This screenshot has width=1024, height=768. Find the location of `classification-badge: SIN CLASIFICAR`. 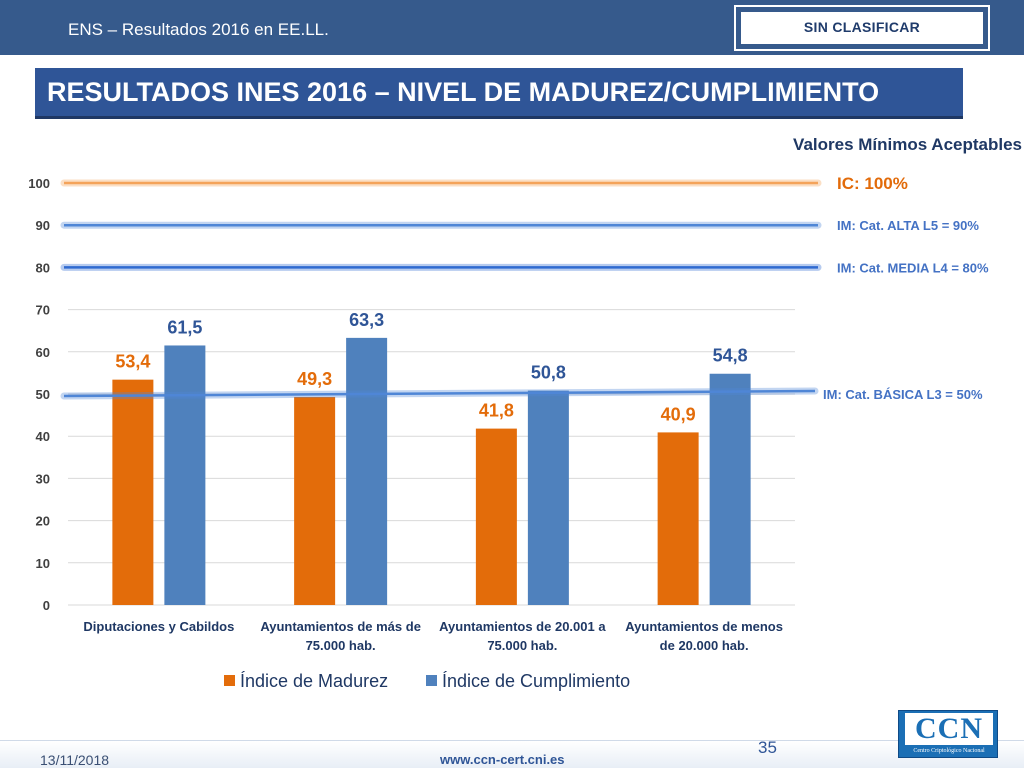

classification-badge: SIN CLASIFICAR is located at coordinates (862, 28).